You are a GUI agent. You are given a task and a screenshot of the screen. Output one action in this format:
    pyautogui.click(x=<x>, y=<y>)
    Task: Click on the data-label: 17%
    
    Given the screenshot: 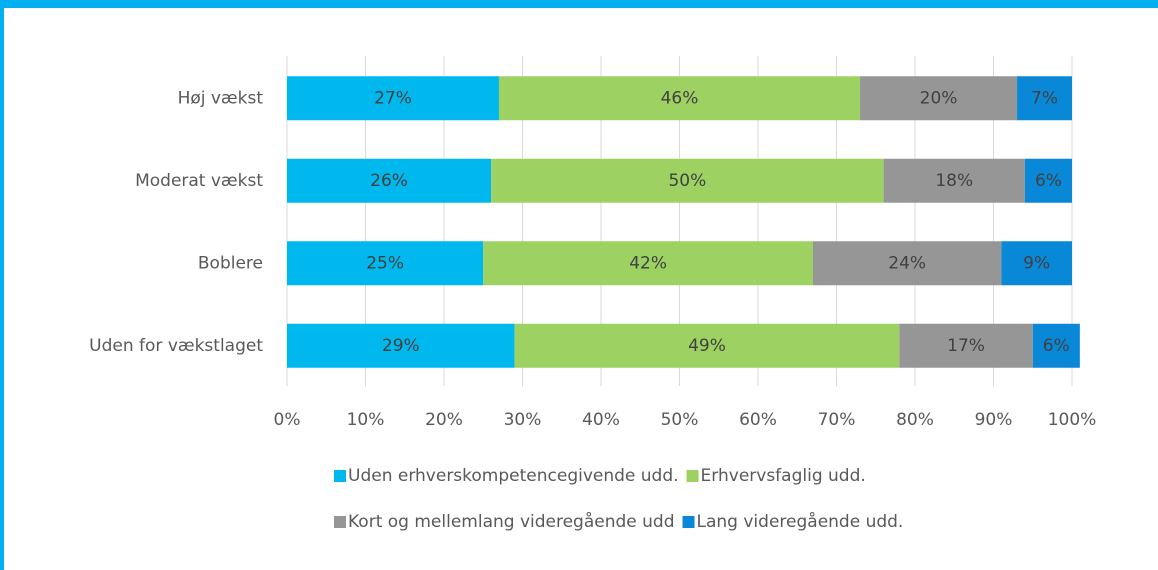 What is the action you would take?
    pyautogui.click(x=966, y=346)
    